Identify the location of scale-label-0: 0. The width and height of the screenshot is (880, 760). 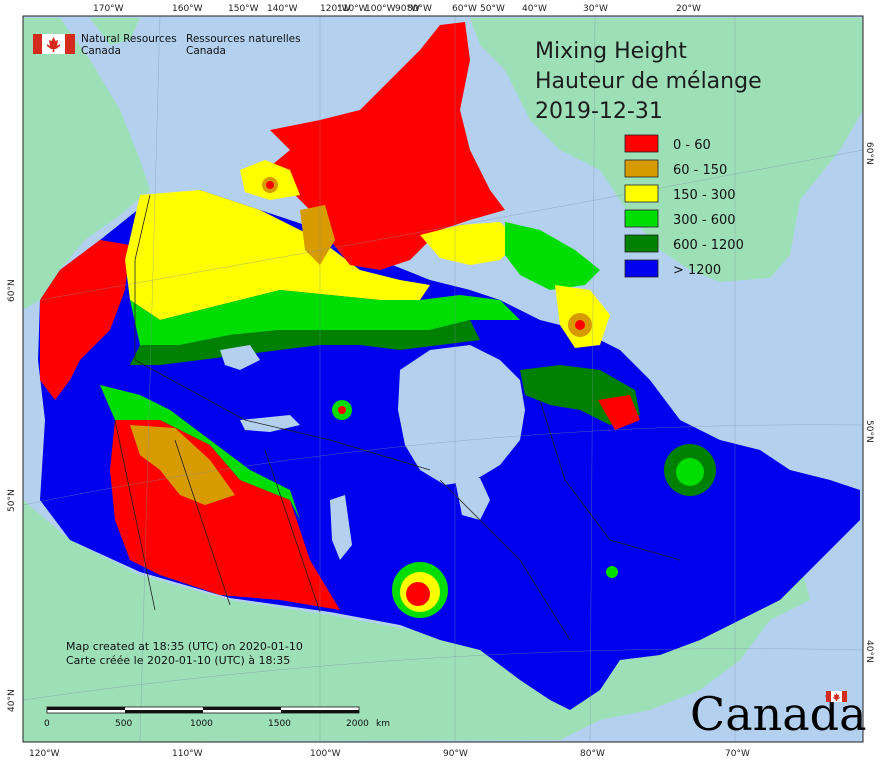
(47, 724).